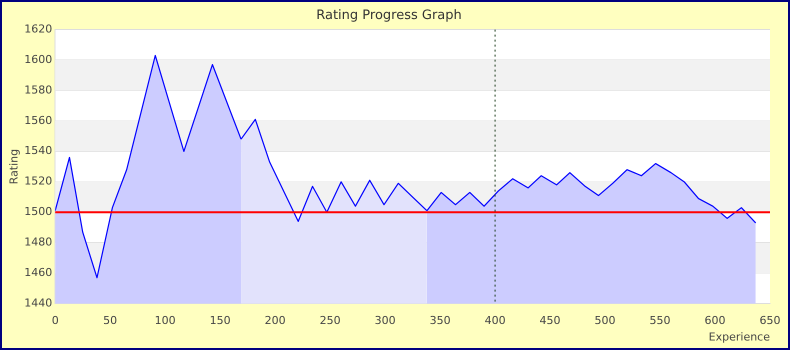  I want to click on y-tick-label: 1480, so click(38, 242).